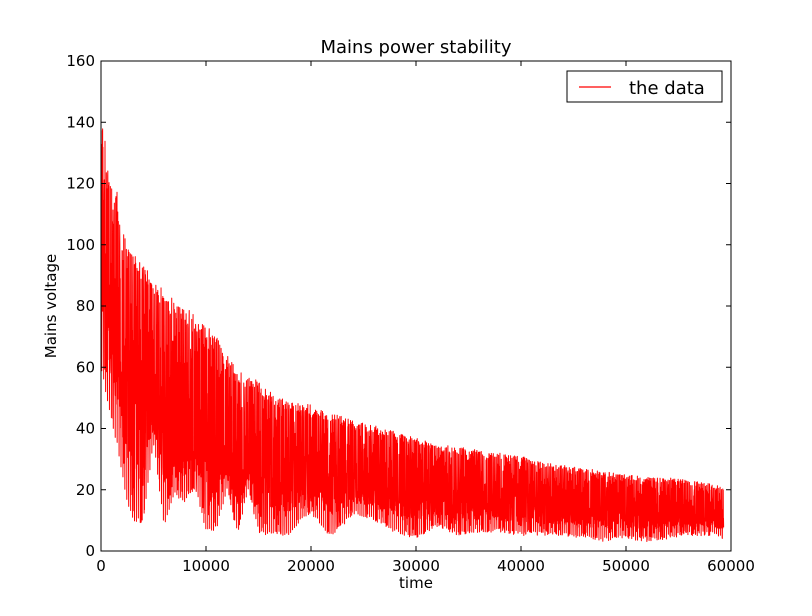 The height and width of the screenshot is (616, 812). Describe the element at coordinates (626, 566) in the screenshot. I see `x-tick-label: 50000` at that location.